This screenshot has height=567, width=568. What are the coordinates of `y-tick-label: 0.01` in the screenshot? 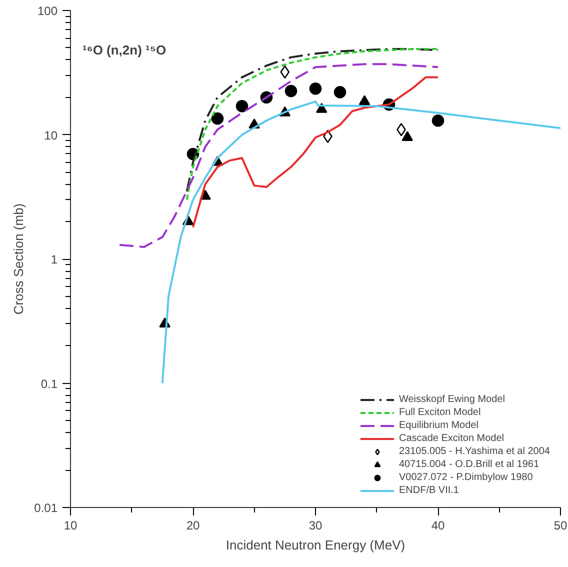 It's located at (46, 508).